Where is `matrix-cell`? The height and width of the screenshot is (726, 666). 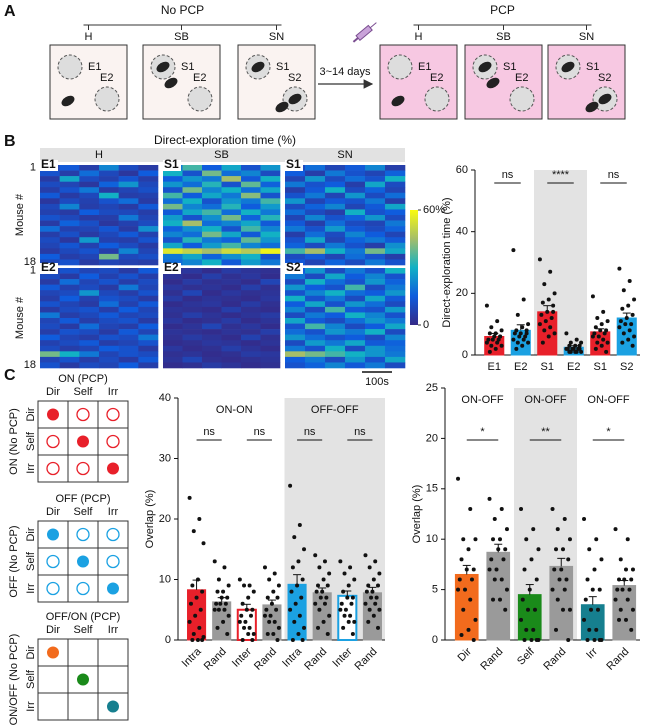
matrix-cell is located at coordinates (83, 534).